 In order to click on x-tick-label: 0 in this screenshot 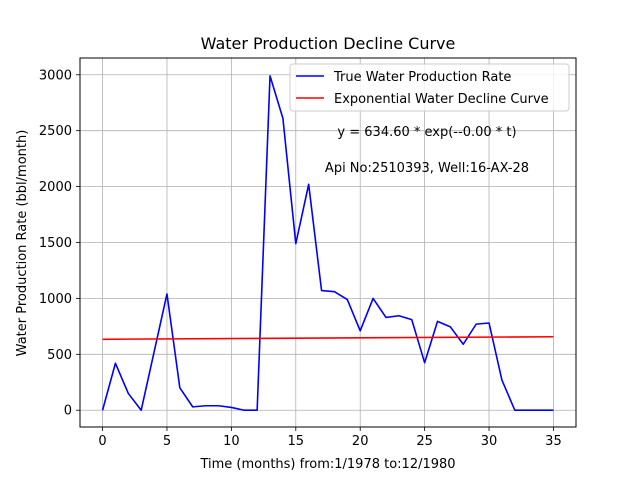, I will do `click(102, 441)`.